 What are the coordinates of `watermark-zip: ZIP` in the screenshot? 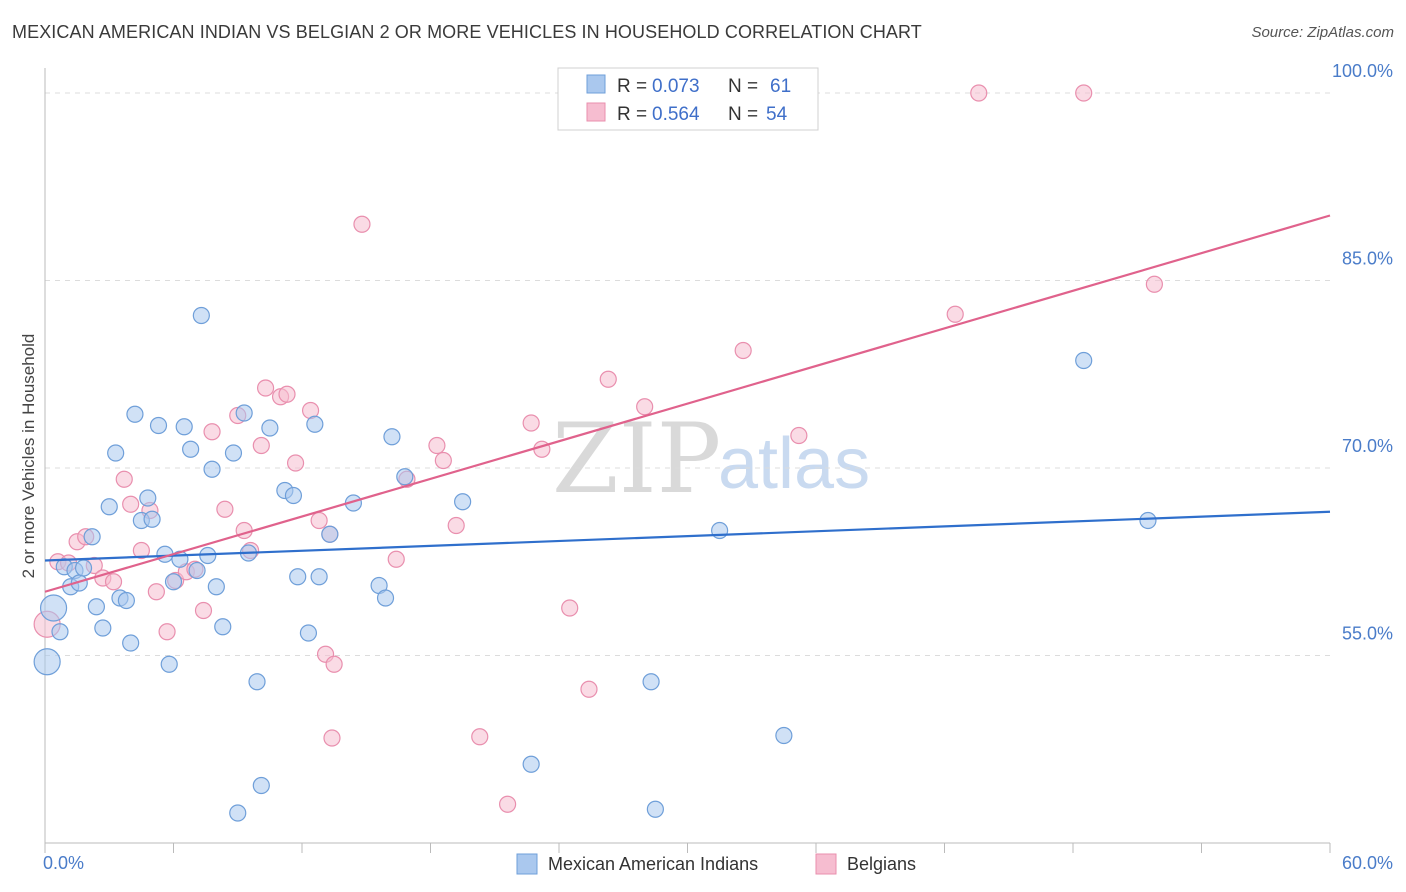 It's located at (636, 459).